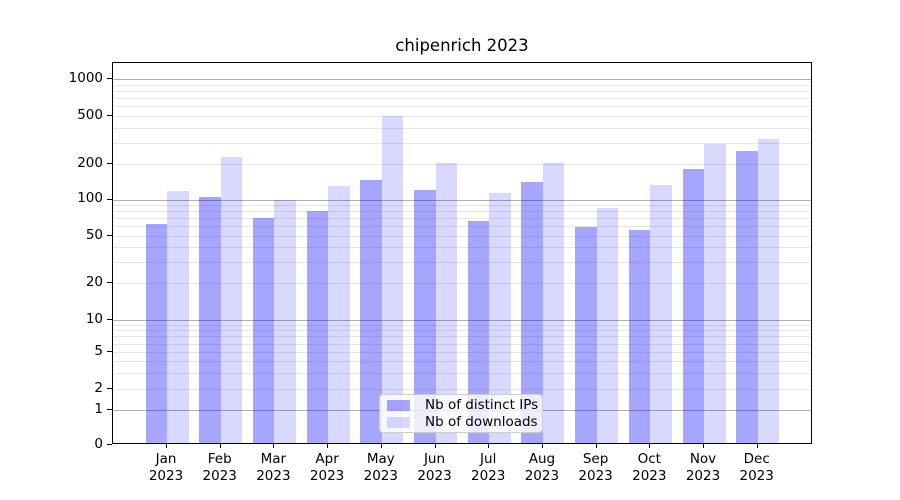  I want to click on x-tick-label: Aug 2023, so click(542, 467).